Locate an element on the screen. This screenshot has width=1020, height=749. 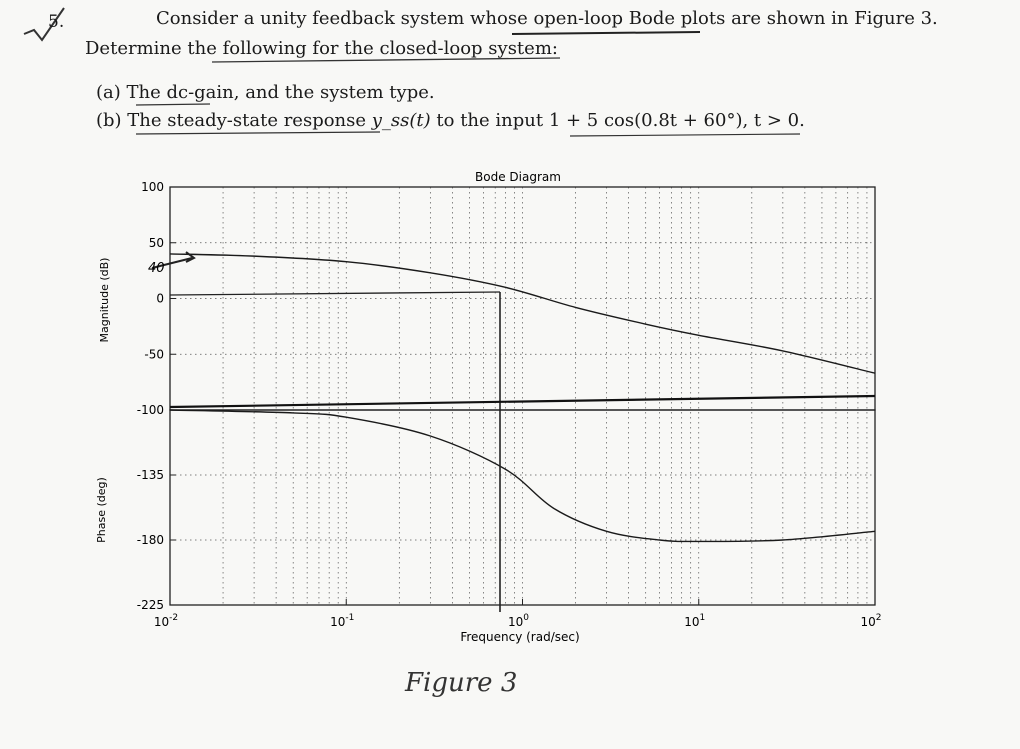
hand-underlines is located at coordinates (468, 84).